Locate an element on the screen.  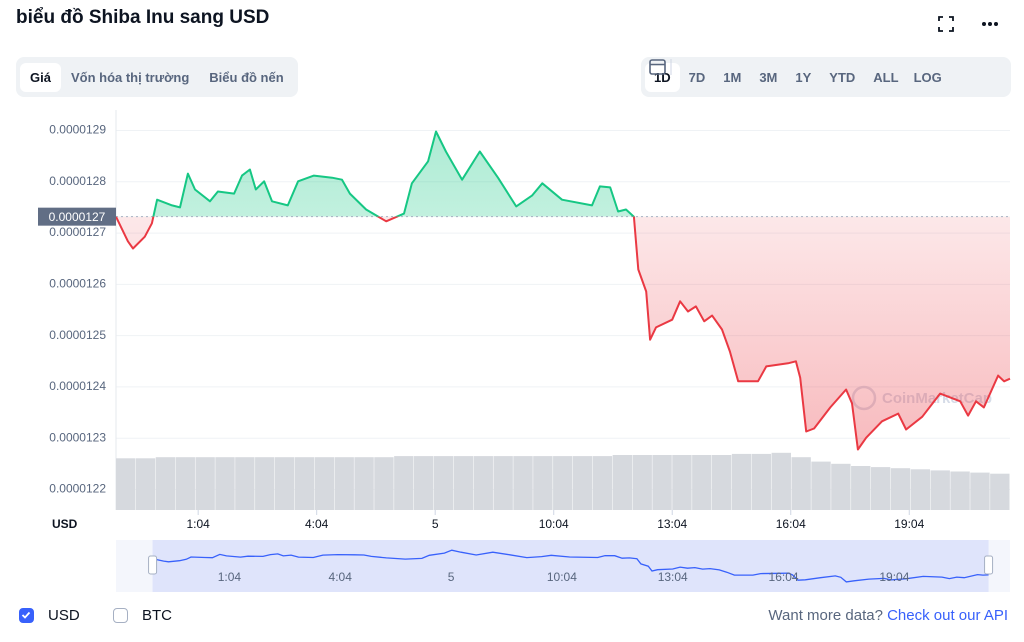
api-link: Check out our API is located at coordinates (947, 615).